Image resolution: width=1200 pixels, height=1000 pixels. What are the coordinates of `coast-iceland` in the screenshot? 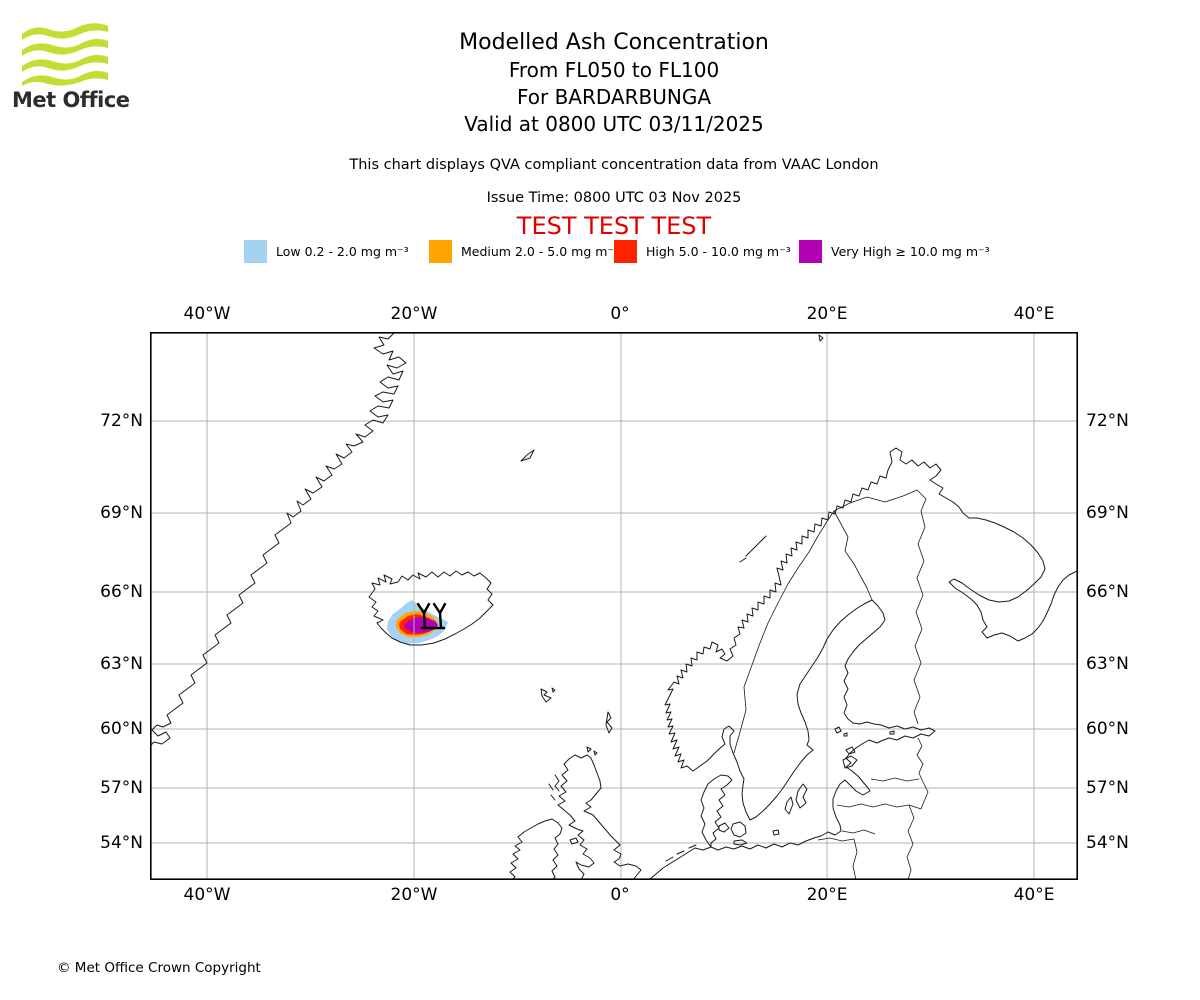 It's located at (431, 608).